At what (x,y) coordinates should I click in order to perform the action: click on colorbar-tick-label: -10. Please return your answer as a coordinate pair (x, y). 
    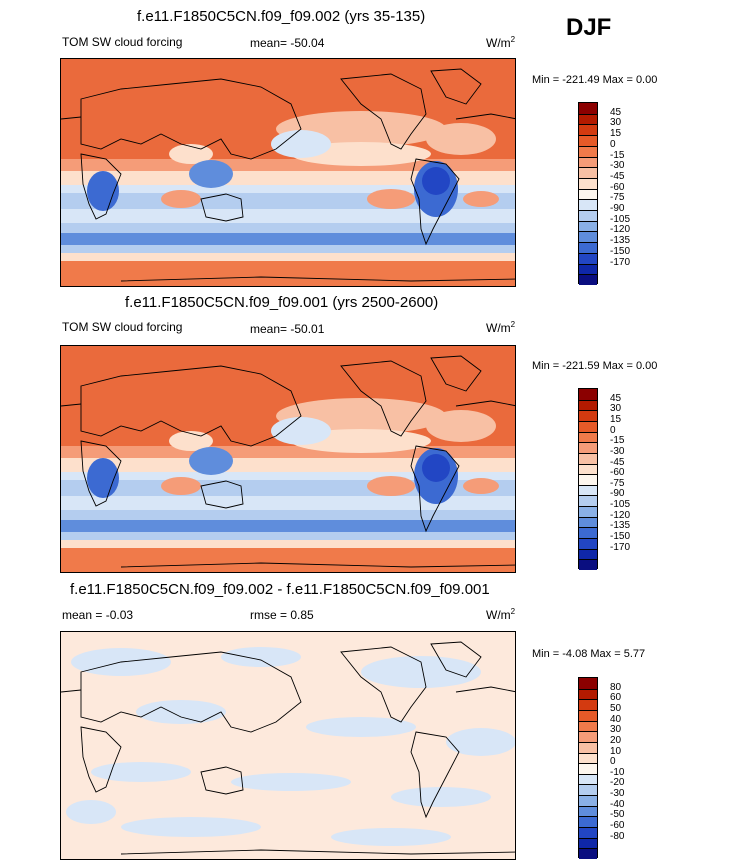
    Looking at the image, I should click on (617, 772).